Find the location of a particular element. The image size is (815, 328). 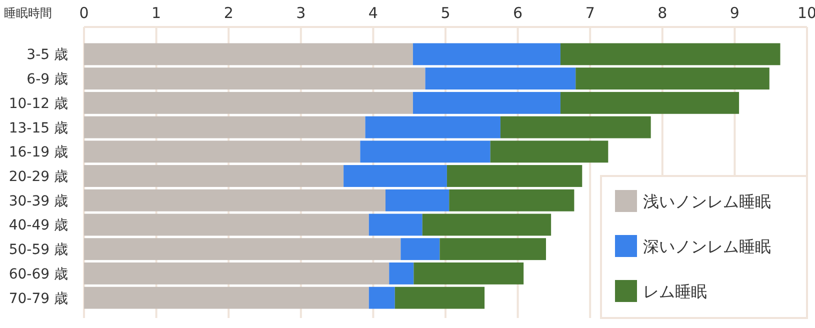

x-tick-label: 1 is located at coordinates (157, 13).